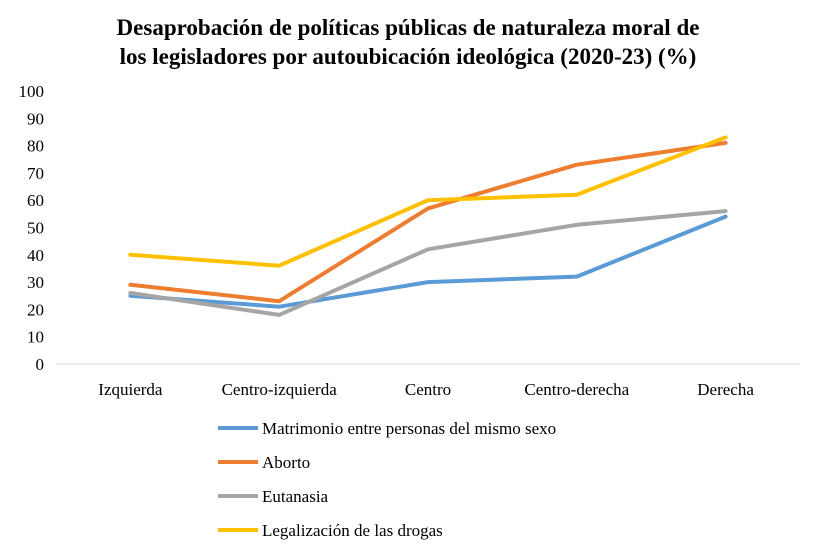 The height and width of the screenshot is (556, 816). What do you see at coordinates (280, 389) in the screenshot?
I see `x-tick-label-1: Centro-izquierda` at bounding box center [280, 389].